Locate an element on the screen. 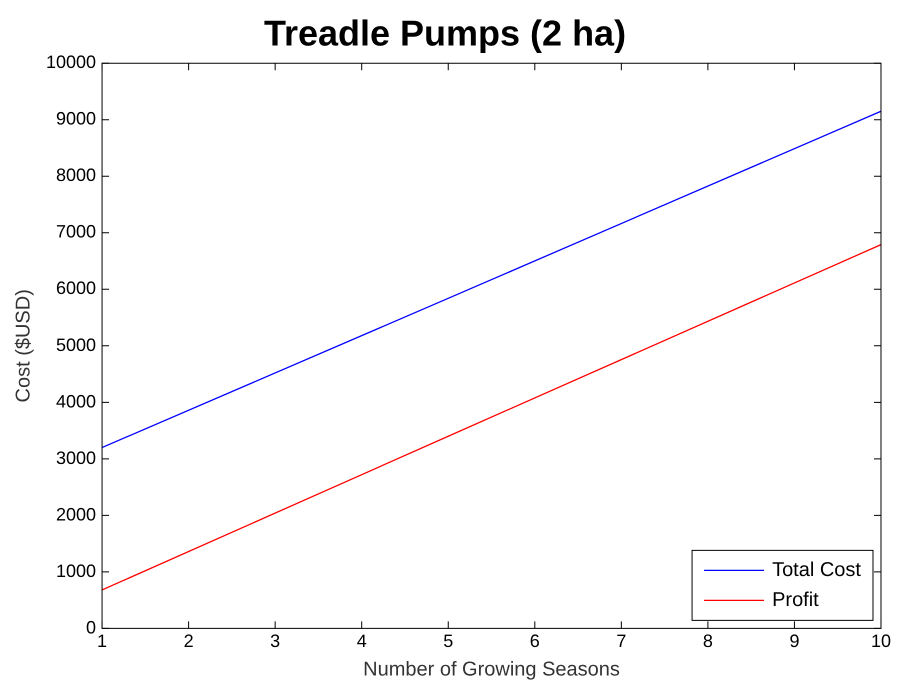  x-tick-label: 4 is located at coordinates (361, 641).